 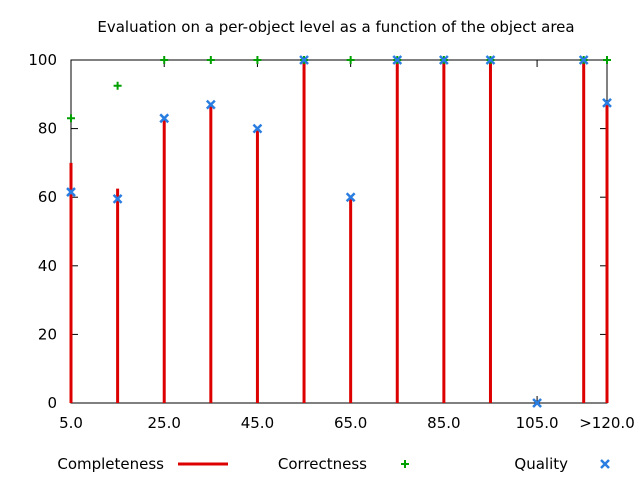 I want to click on x-tick-label: 45.0, so click(x=257, y=423).